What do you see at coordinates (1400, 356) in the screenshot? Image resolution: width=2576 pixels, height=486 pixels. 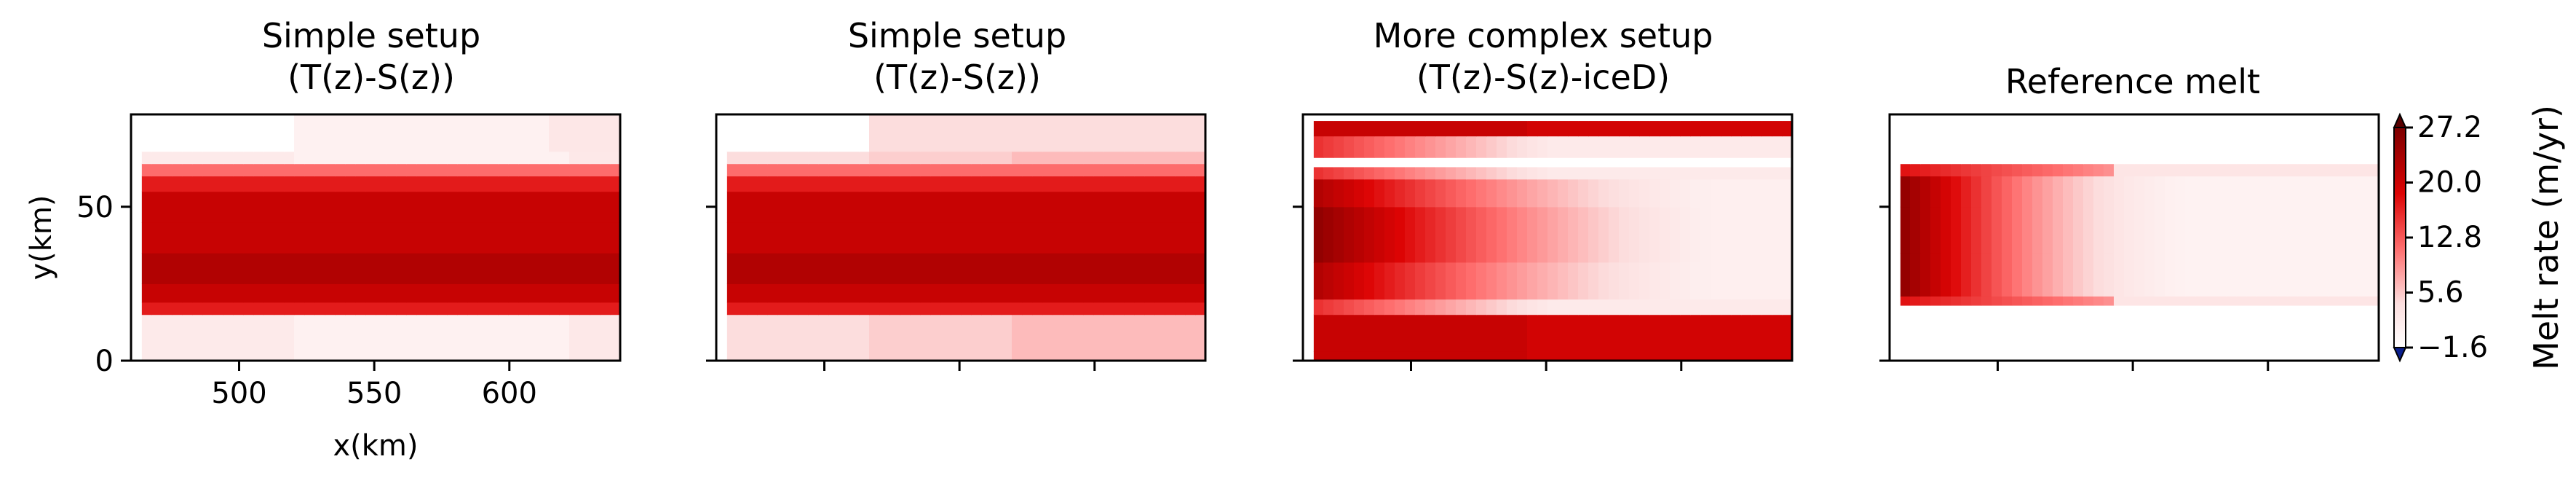 I see `panel-2-cell-b0-c9` at bounding box center [1400, 356].